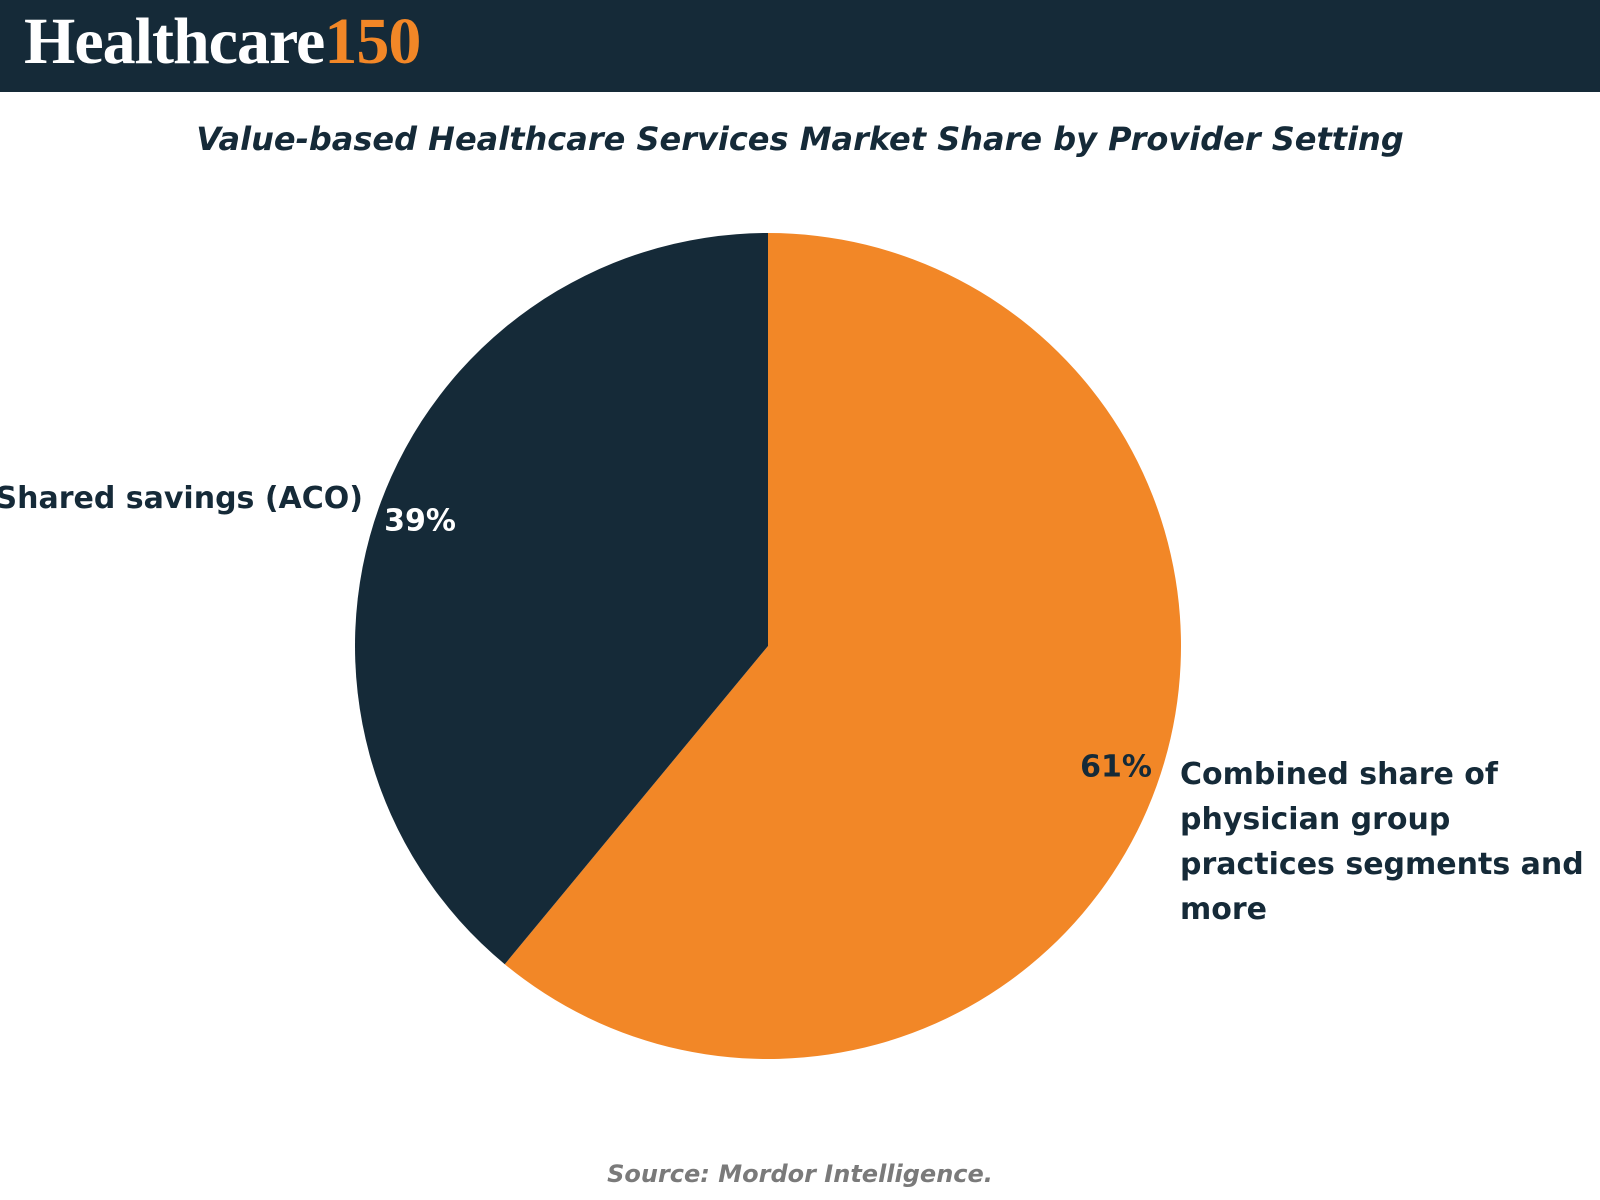 This screenshot has height=1200, width=1600. What do you see at coordinates (800, 1174) in the screenshot?
I see `source: Source: Mordor Intelligence.` at bounding box center [800, 1174].